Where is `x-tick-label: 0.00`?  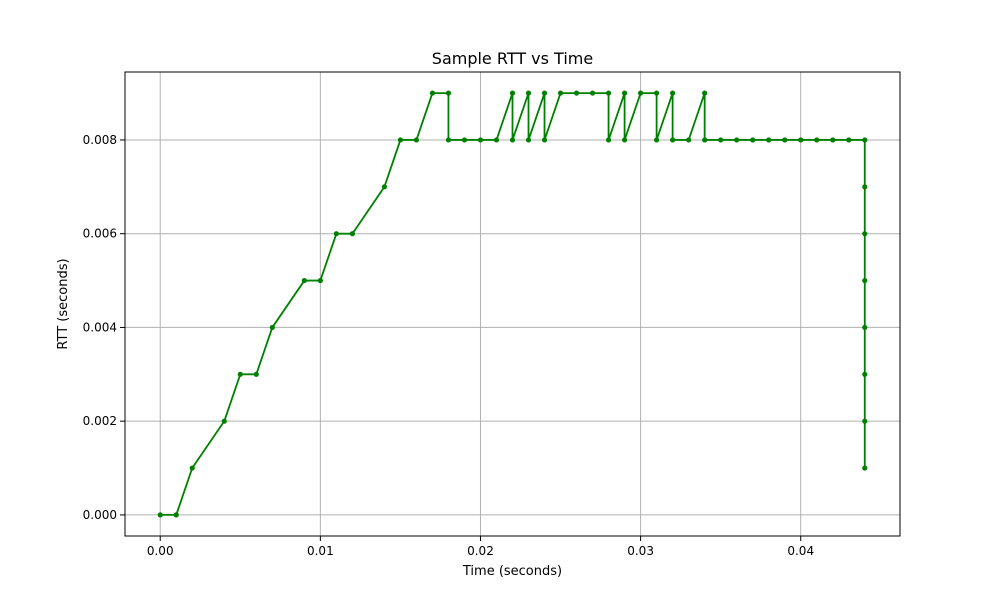
x-tick-label: 0.00 is located at coordinates (160, 551).